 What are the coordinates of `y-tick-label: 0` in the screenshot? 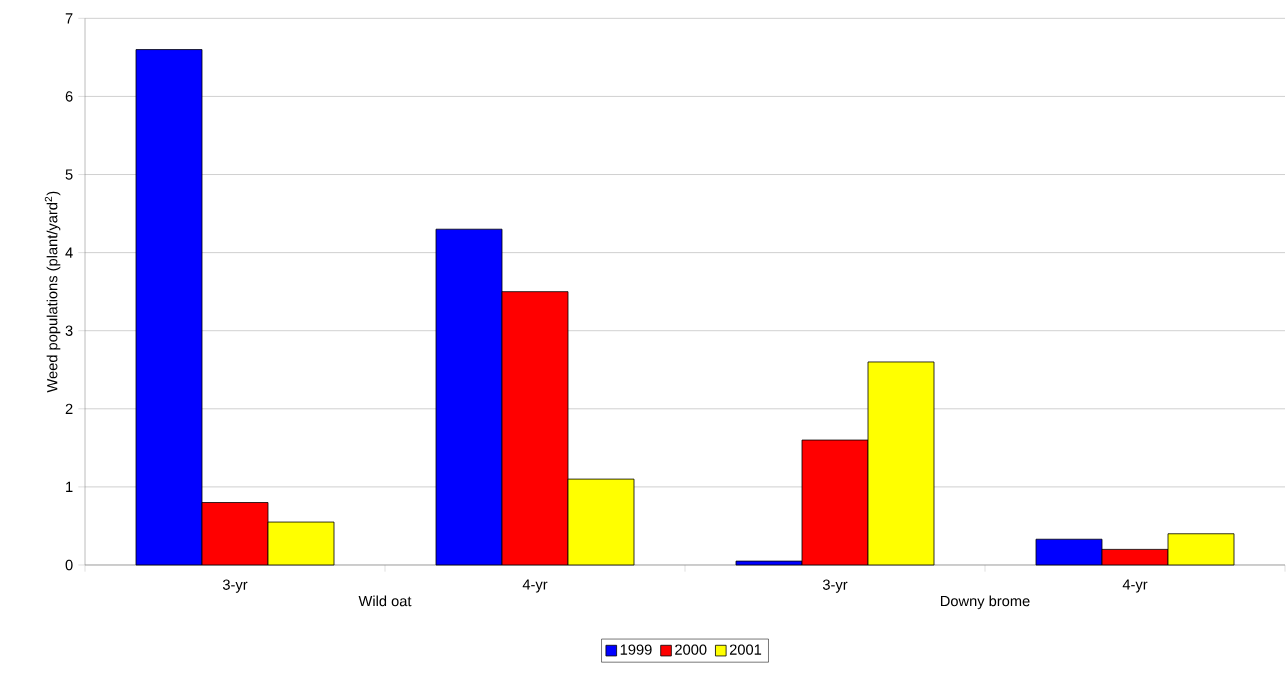 It's located at (69, 565).